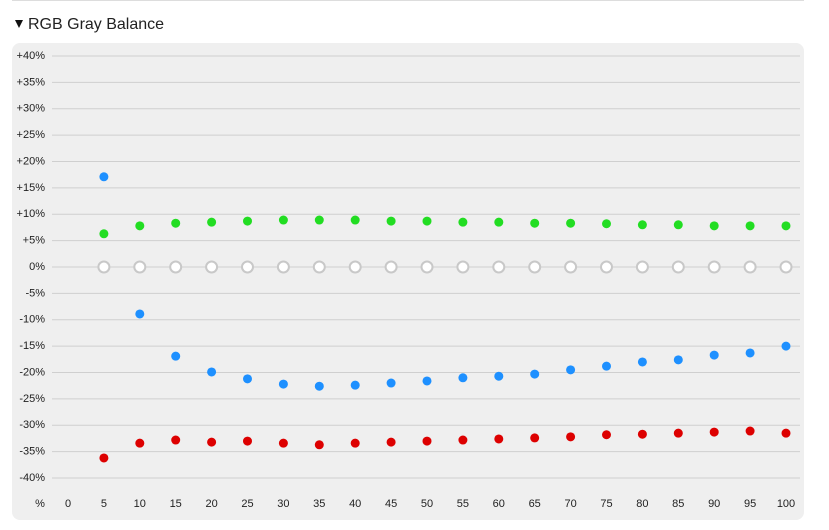  What do you see at coordinates (319, 504) in the screenshot?
I see `x-tick-label: 35` at bounding box center [319, 504].